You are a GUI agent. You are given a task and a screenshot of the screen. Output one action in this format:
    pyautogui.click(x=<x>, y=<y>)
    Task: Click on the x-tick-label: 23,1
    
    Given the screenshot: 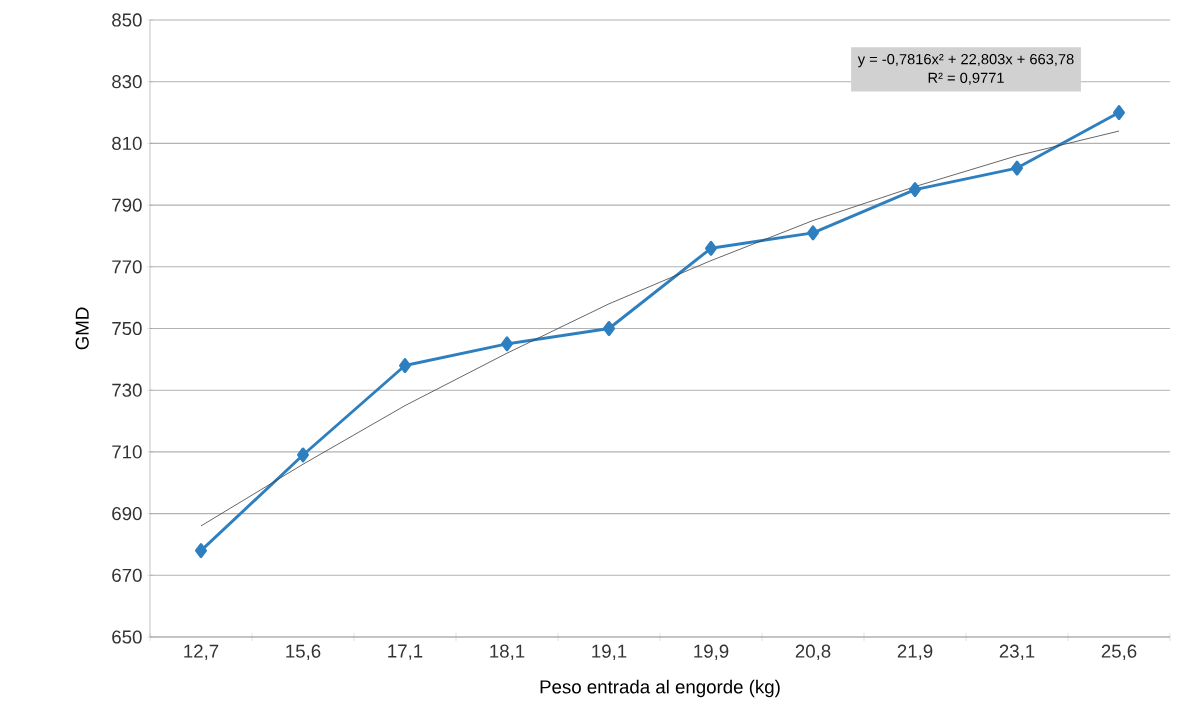 What is the action you would take?
    pyautogui.click(x=1017, y=652)
    